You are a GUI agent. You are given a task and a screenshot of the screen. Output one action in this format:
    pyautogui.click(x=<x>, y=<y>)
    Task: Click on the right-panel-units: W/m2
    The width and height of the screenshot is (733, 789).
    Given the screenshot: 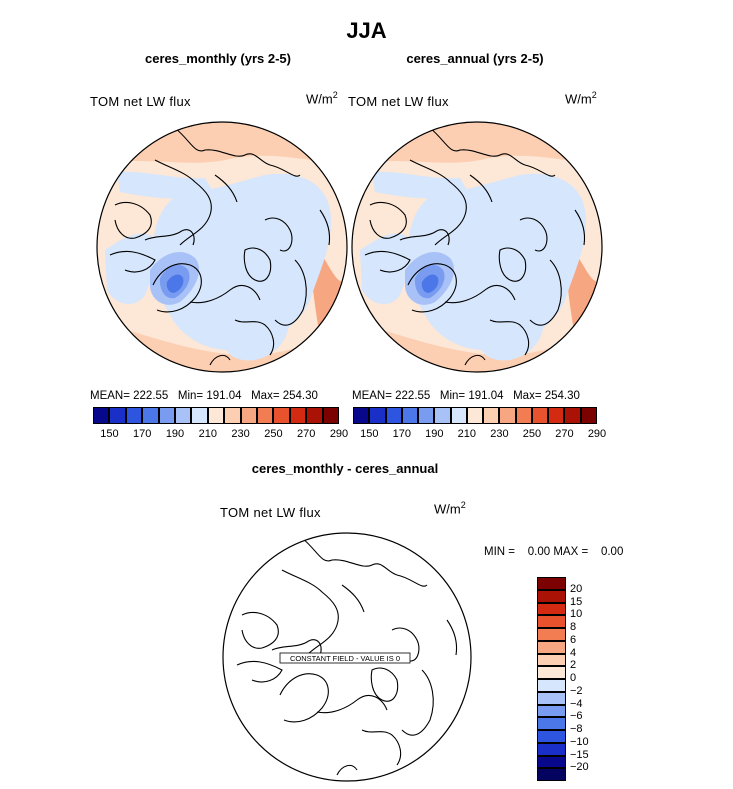 What is the action you would take?
    pyautogui.click(x=581, y=98)
    